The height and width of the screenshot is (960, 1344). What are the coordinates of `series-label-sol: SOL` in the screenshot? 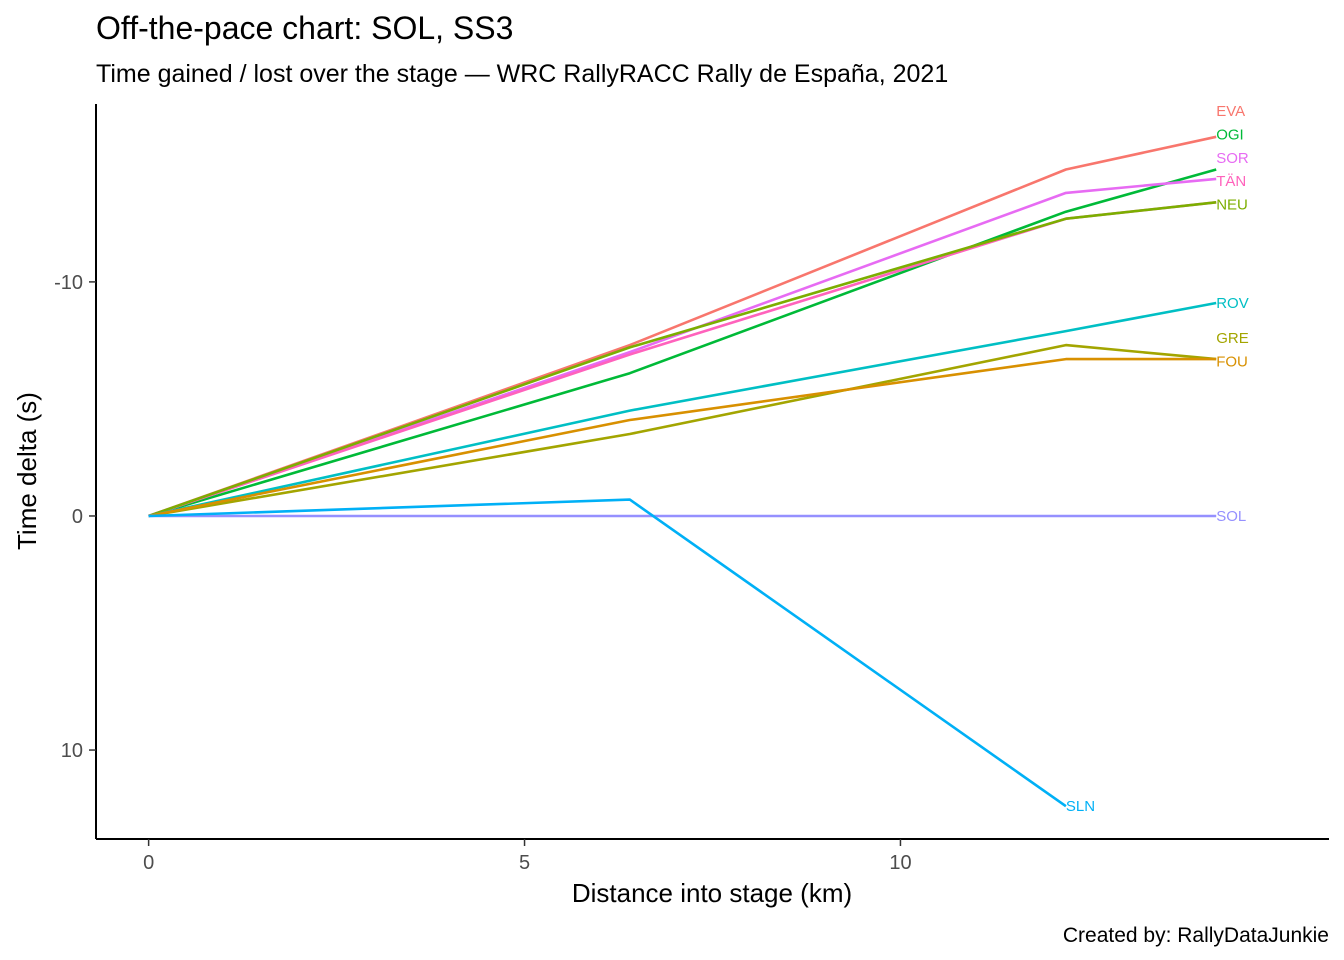 It's located at (1231, 516).